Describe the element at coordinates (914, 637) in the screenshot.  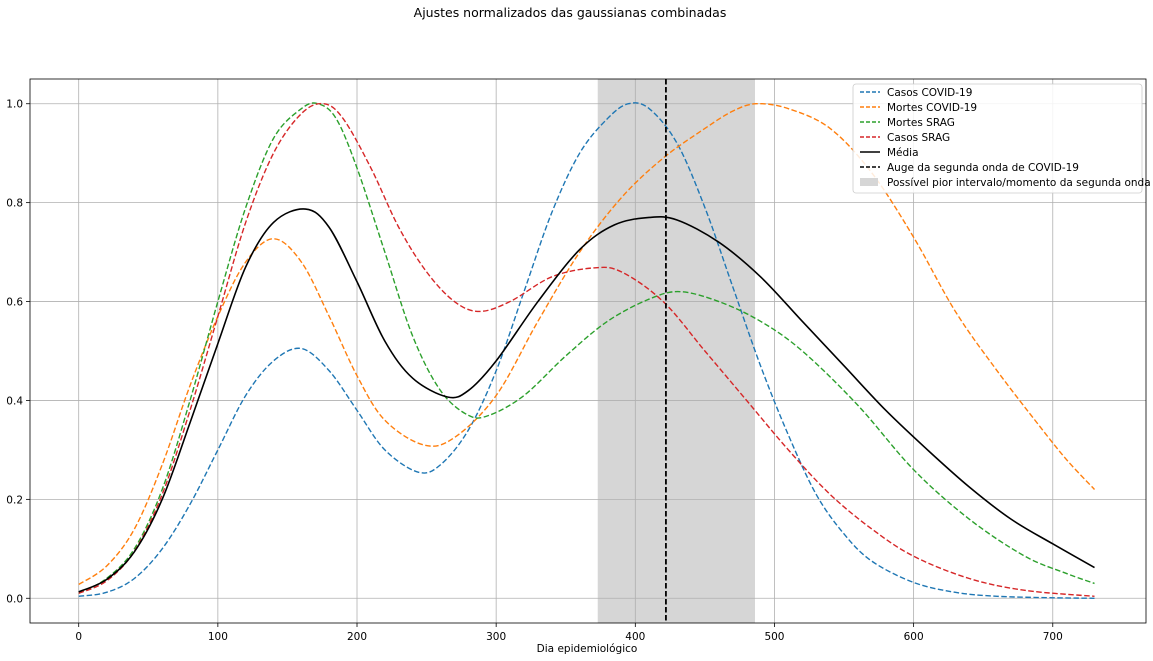
I see `x-tick-label: 600` at that location.